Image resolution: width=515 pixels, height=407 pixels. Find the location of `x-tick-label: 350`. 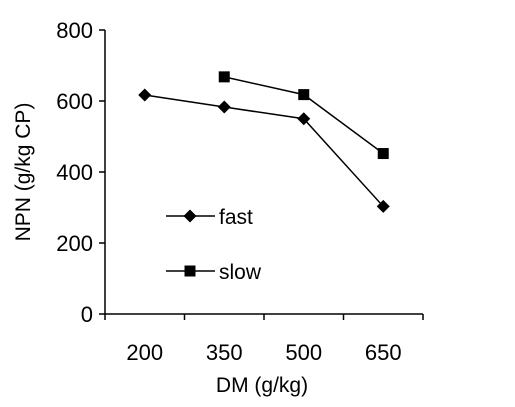

x-tick-label: 350 is located at coordinates (224, 352).